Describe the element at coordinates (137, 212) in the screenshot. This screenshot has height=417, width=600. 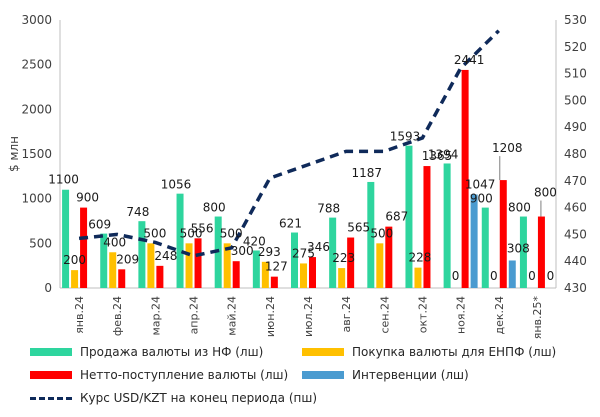
I see `data-label: 748` at that location.